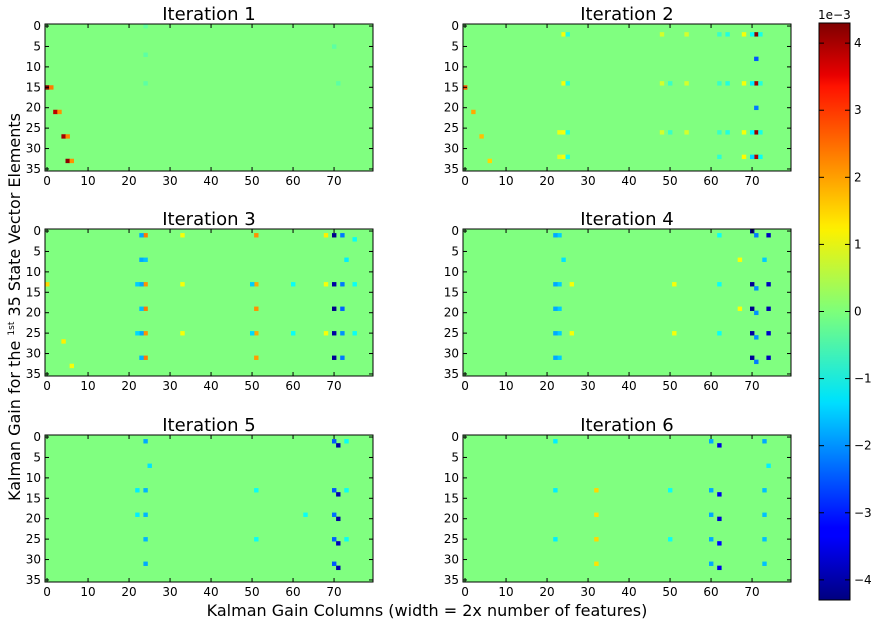 This screenshot has width=877, height=625. I want to click on y-tick-label: 15, so click(33, 498).